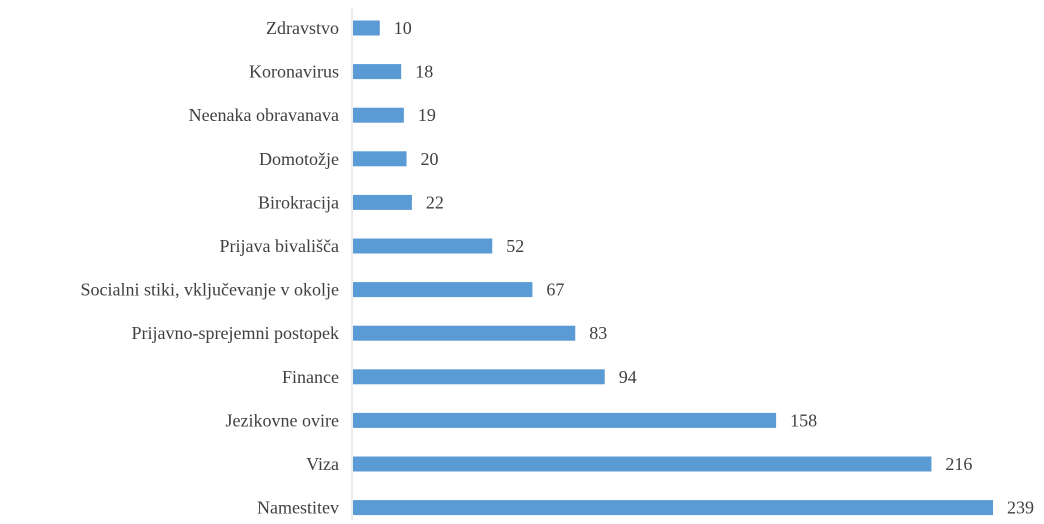  What do you see at coordinates (322, 464) in the screenshot?
I see `category-label: Viza` at bounding box center [322, 464].